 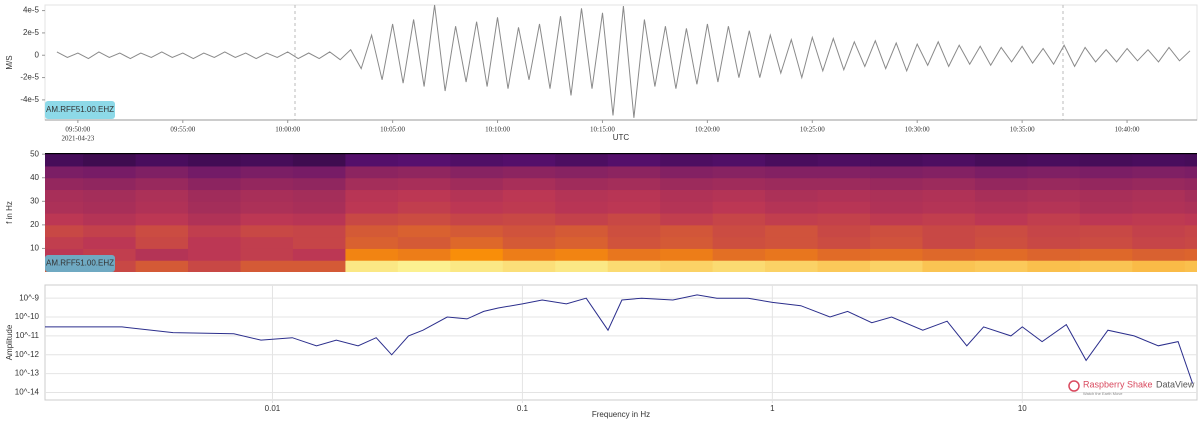 What do you see at coordinates (27, 316) in the screenshot?
I see `y-tick-label: 10^-10` at bounding box center [27, 316].